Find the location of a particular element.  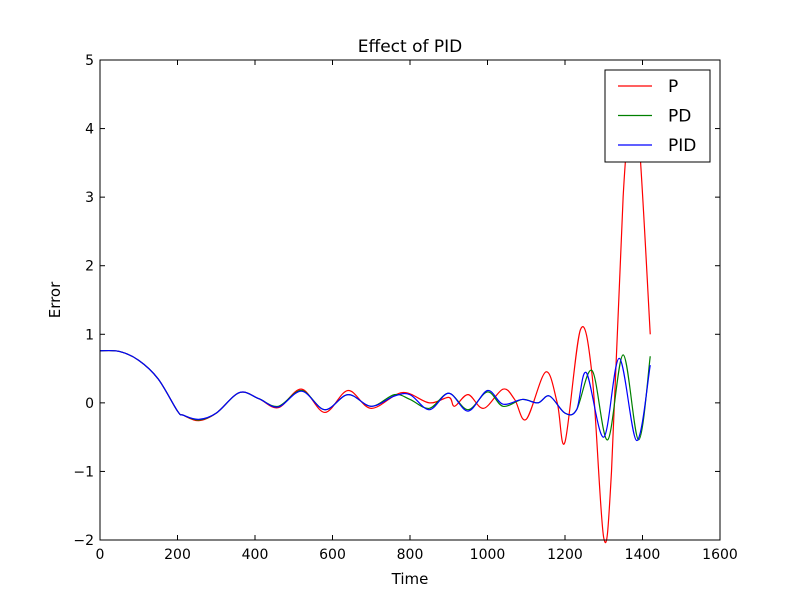

y-tick-label: 2 is located at coordinates (89, 267).